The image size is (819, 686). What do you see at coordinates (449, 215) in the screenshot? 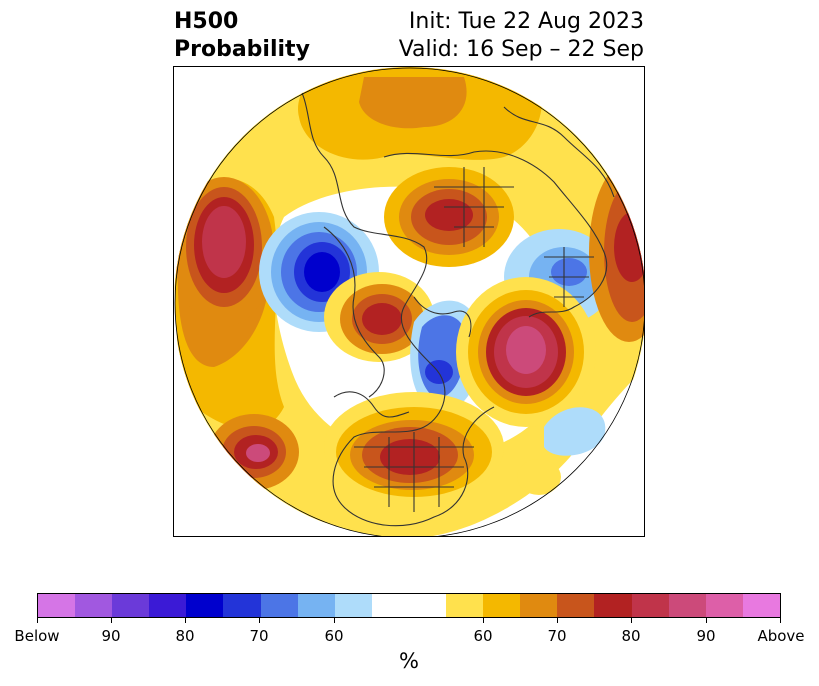
I see `above-central-asia-core` at bounding box center [449, 215].